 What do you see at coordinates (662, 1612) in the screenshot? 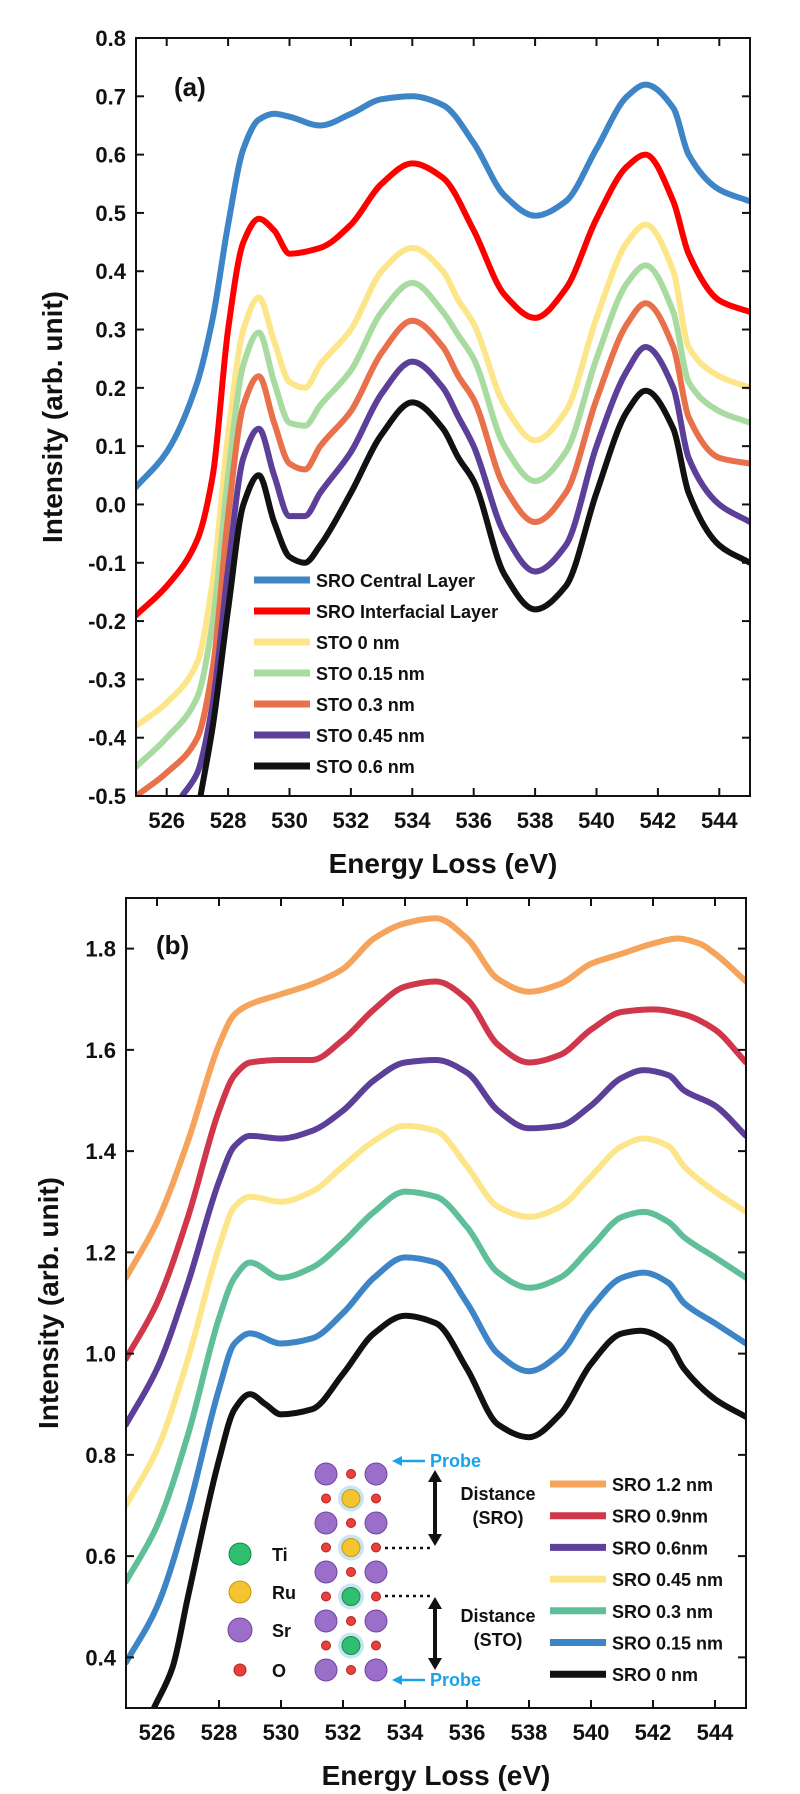
I see `panel-b-legend-label-sro-0-3-nm: SRO 0.3 nm` at bounding box center [662, 1612].